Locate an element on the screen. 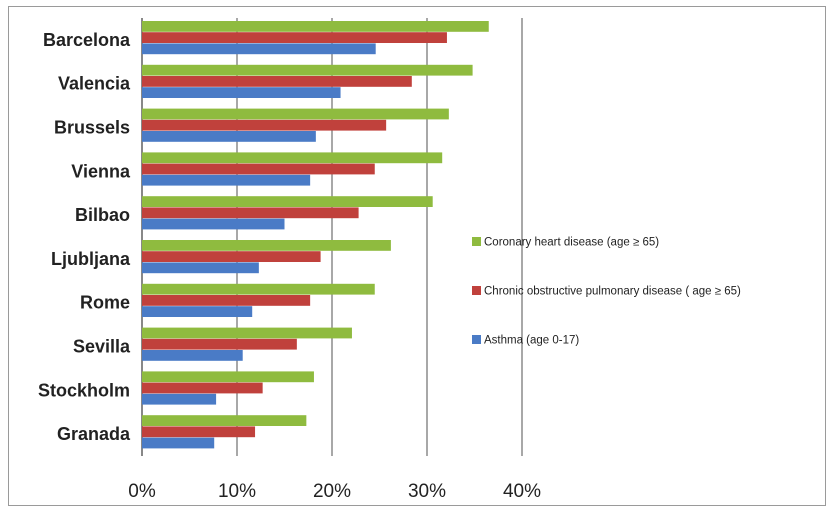  legend-label: Coronary heart disease (age ≥ 65) is located at coordinates (571, 243).